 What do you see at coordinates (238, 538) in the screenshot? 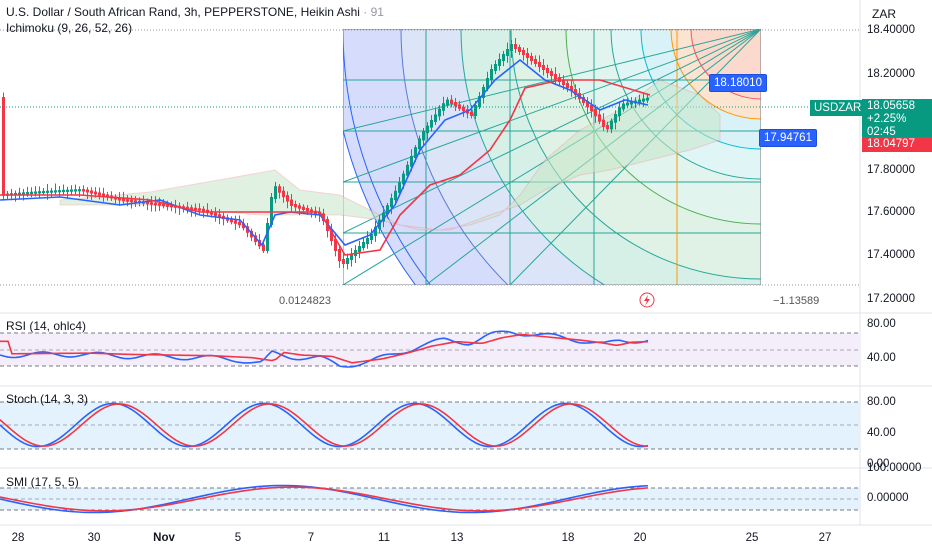
I see `time-axis-label: 5` at bounding box center [238, 538].